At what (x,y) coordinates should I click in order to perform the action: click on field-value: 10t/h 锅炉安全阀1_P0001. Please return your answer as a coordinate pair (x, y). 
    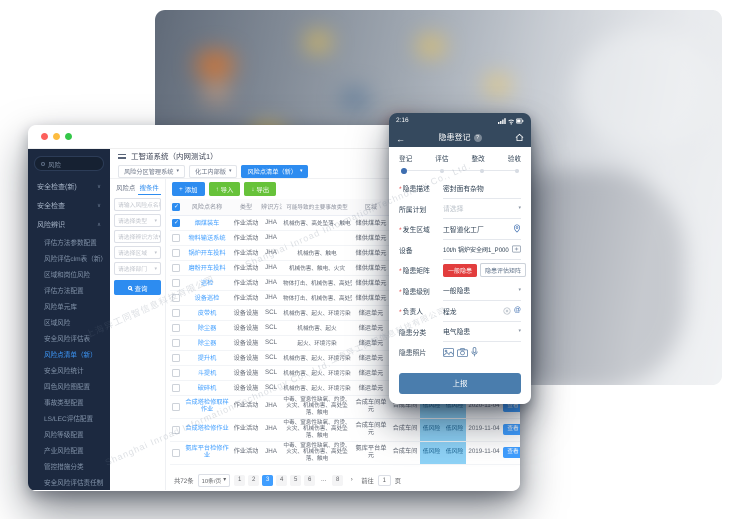
    Looking at the image, I should click on (482, 250).